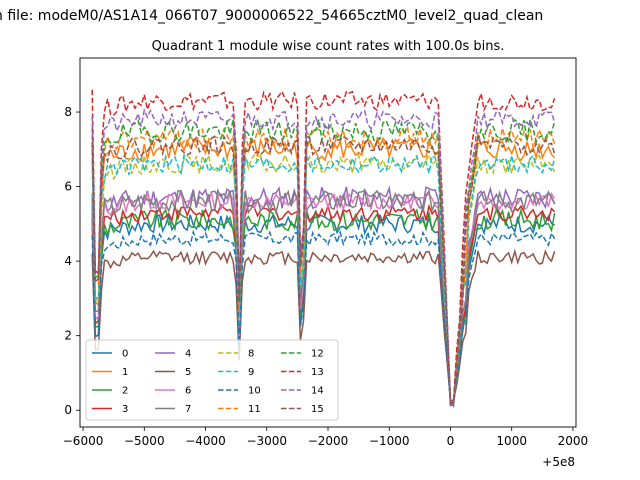  Describe the element at coordinates (144, 441) in the screenshot. I see `x-tick-label: −5000` at that location.